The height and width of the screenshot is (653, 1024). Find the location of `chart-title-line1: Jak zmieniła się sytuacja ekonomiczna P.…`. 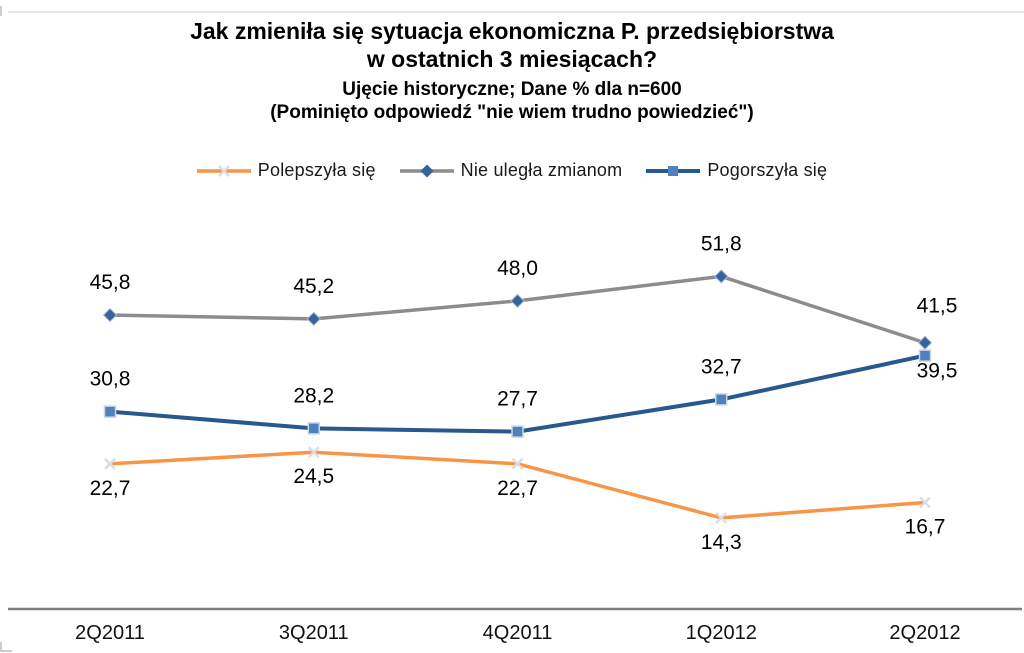

chart-title-line1: Jak zmieniła się sytuacja ekonomiczna P.… is located at coordinates (512, 31).